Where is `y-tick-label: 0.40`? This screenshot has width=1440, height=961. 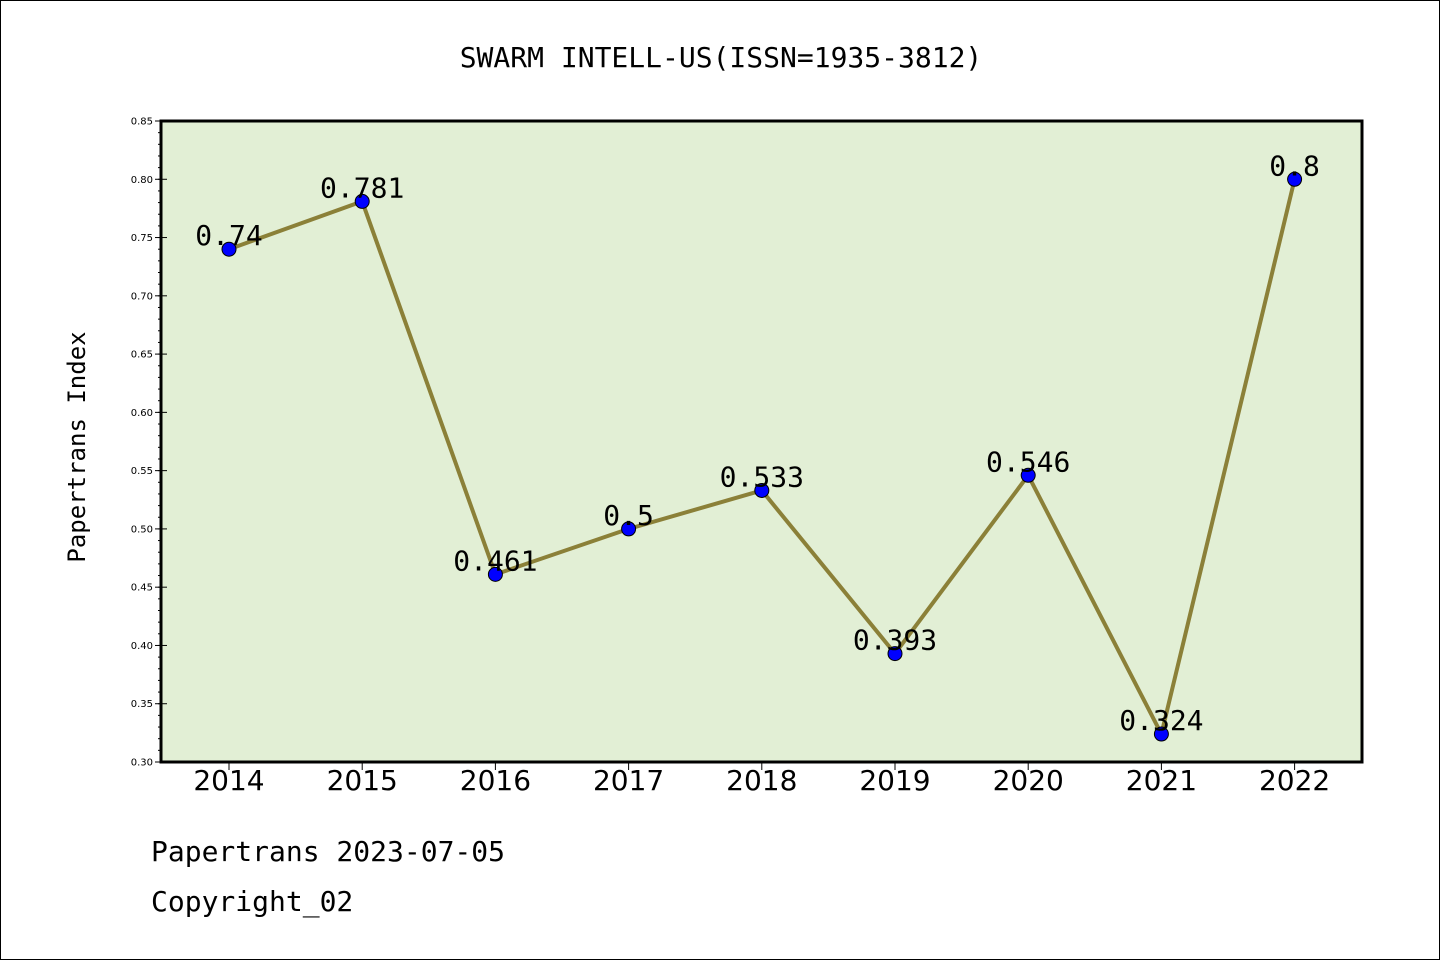
y-tick-label: 0.40 is located at coordinates (142, 646).